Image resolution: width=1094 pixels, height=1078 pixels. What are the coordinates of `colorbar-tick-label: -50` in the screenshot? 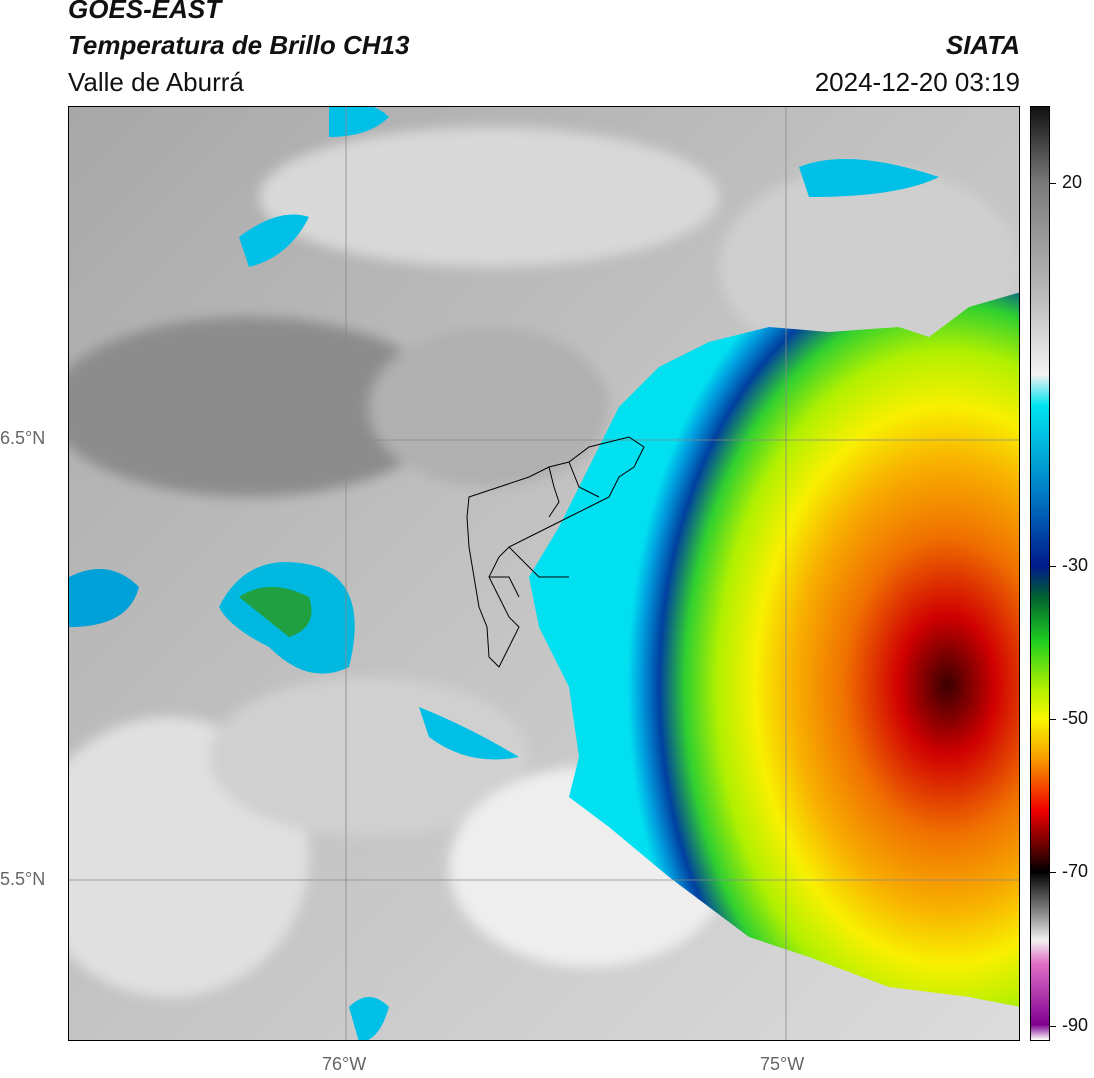 It's located at (1075, 718).